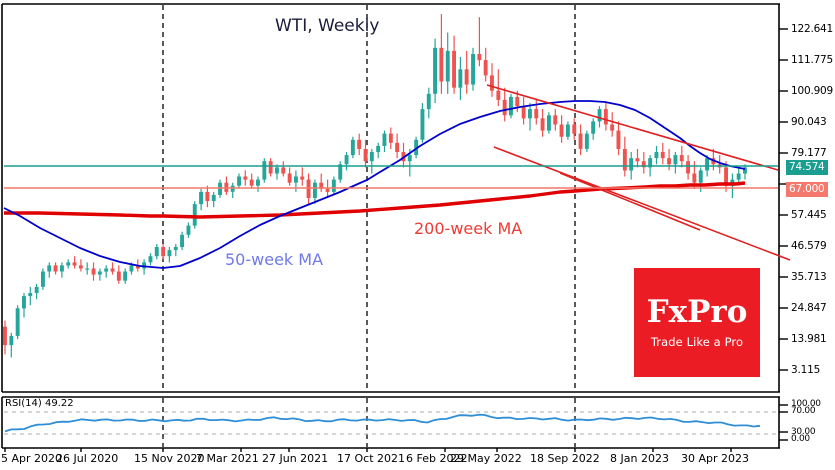 This screenshot has height=470, width=835. I want to click on trendline-lower-seg, so click(630, 201).